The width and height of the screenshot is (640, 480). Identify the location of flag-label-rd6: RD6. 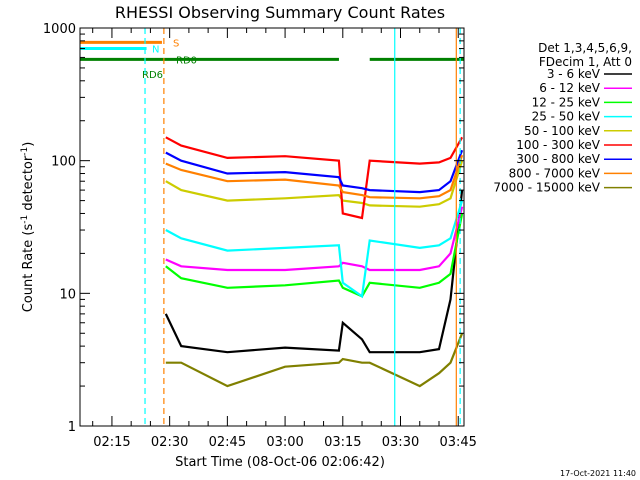
(152, 75).